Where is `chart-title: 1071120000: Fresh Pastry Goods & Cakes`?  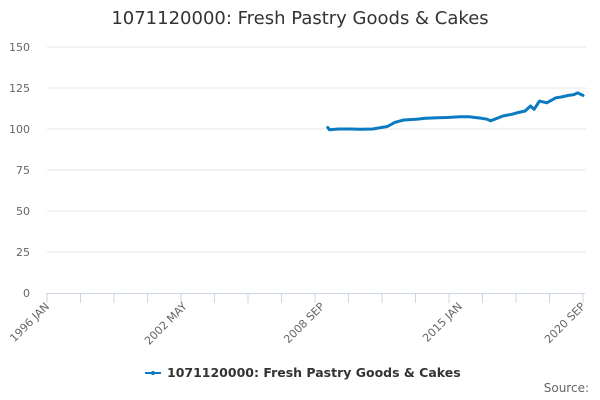
chart-title: 1071120000: Fresh Pastry Goods & Cakes is located at coordinates (300, 18).